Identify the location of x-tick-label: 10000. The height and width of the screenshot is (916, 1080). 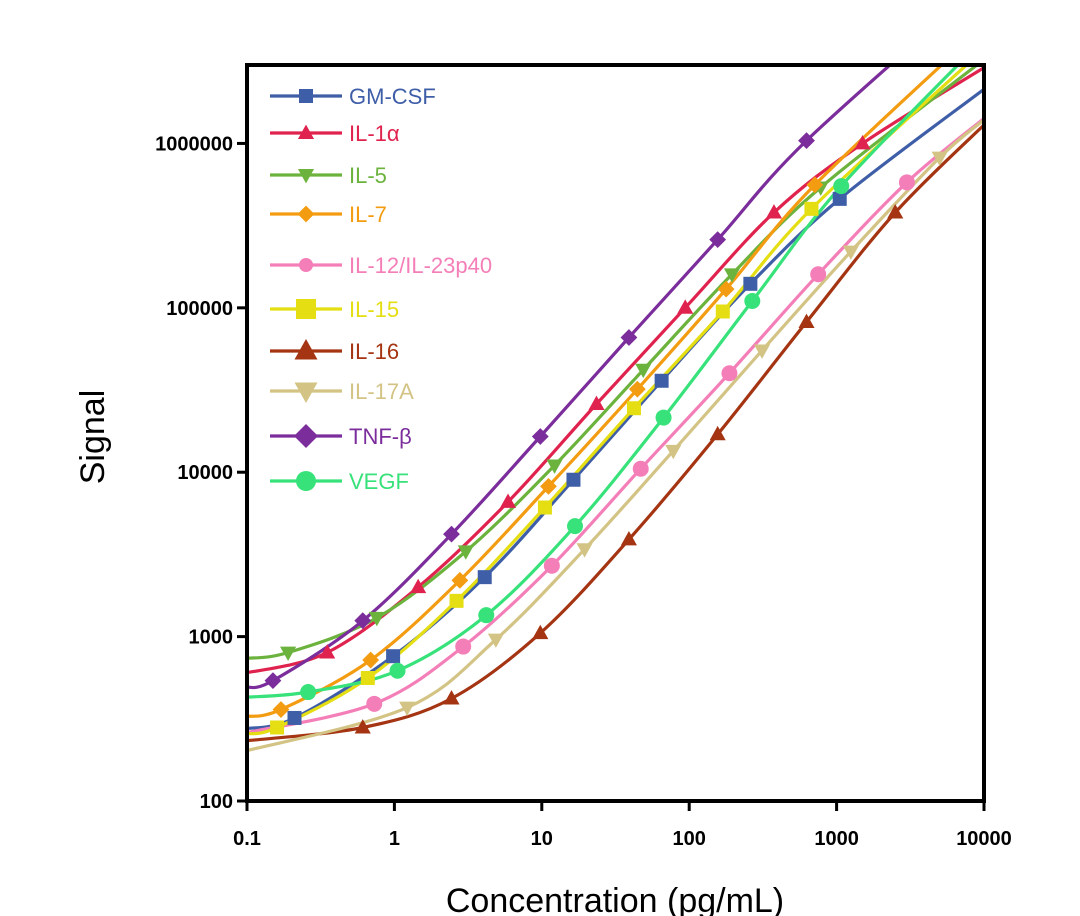
(984, 839).